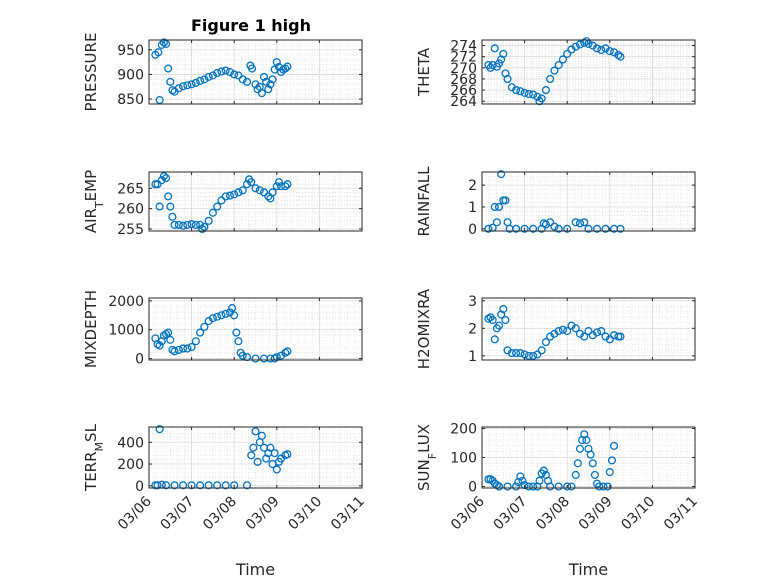 The width and height of the screenshot is (778, 583). What do you see at coordinates (553, 514) in the screenshot?
I see `x-tick-label: 03/08` at bounding box center [553, 514].